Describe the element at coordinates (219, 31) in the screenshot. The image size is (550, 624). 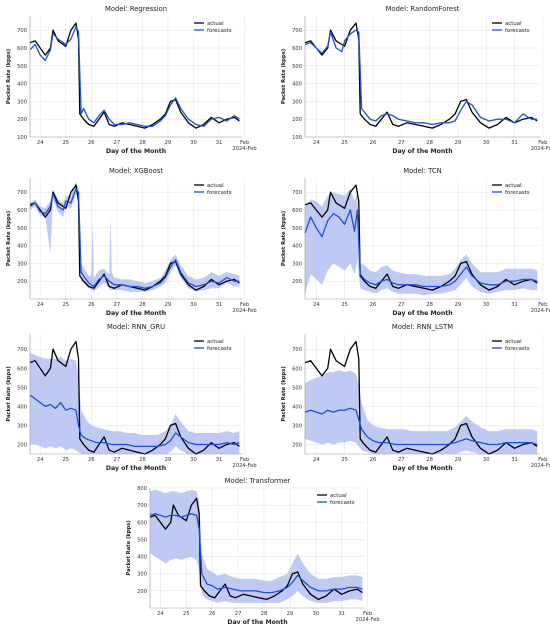
I see `legend-label-forecasts: forecasts` at that location.